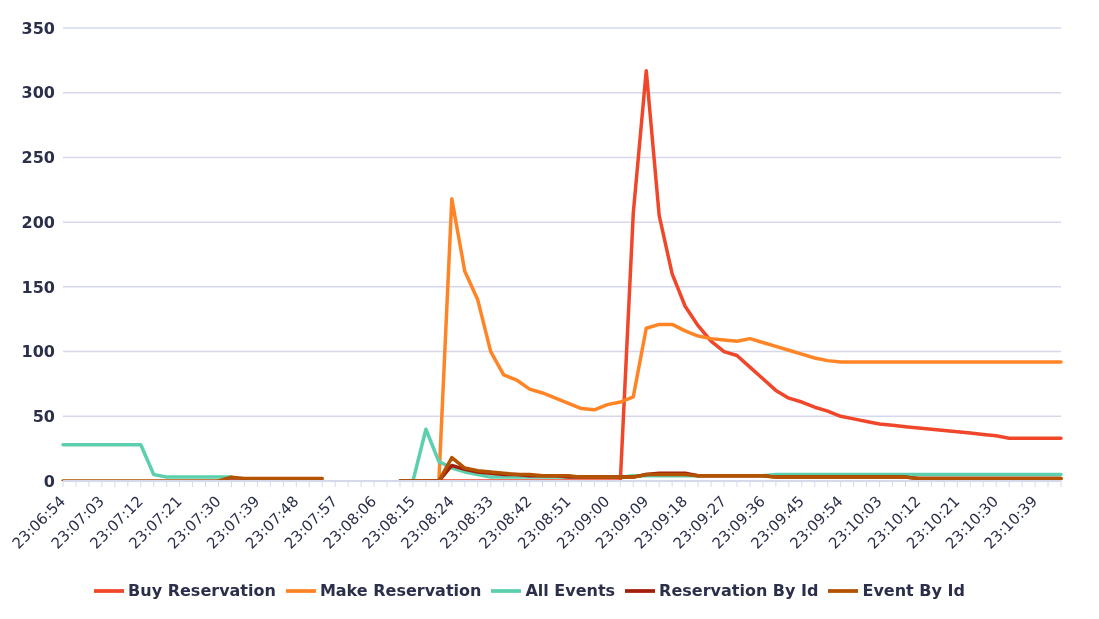 The image size is (1099, 619). I want to click on y-tick-label: 50, so click(43, 416).